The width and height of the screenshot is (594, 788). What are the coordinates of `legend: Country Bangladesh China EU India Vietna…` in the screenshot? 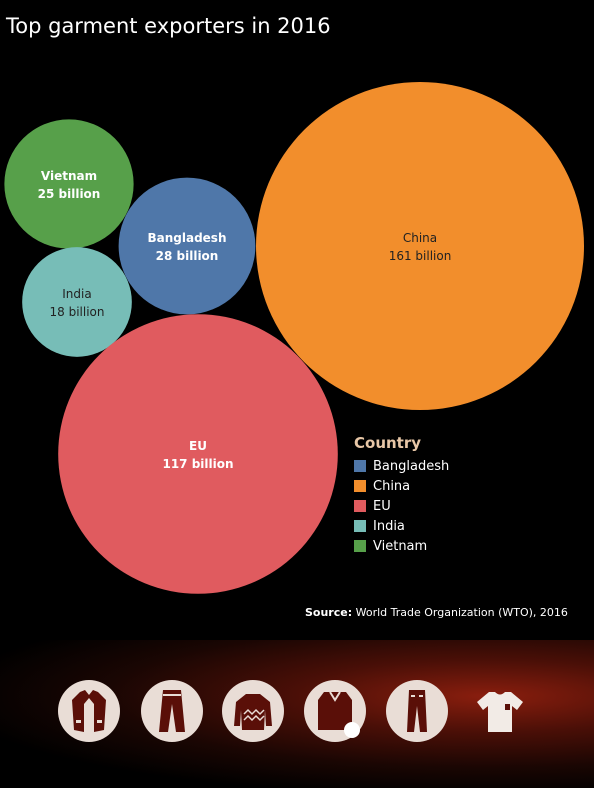 It's located at (401, 495).